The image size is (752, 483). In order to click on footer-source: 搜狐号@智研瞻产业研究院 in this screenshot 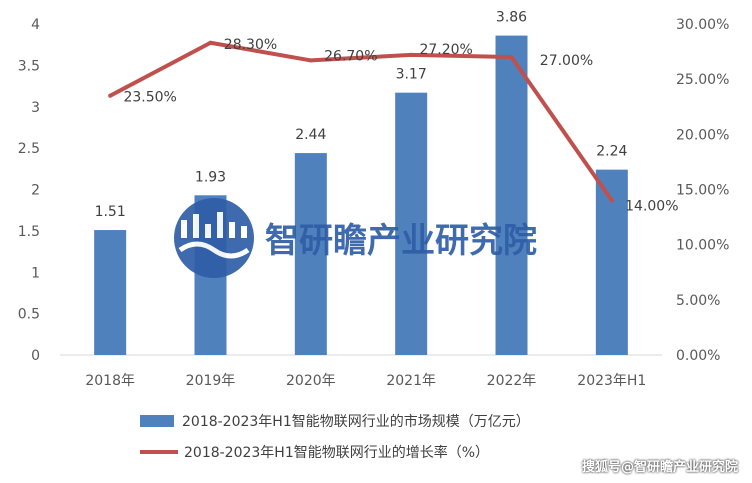, I will do `click(659, 467)`.